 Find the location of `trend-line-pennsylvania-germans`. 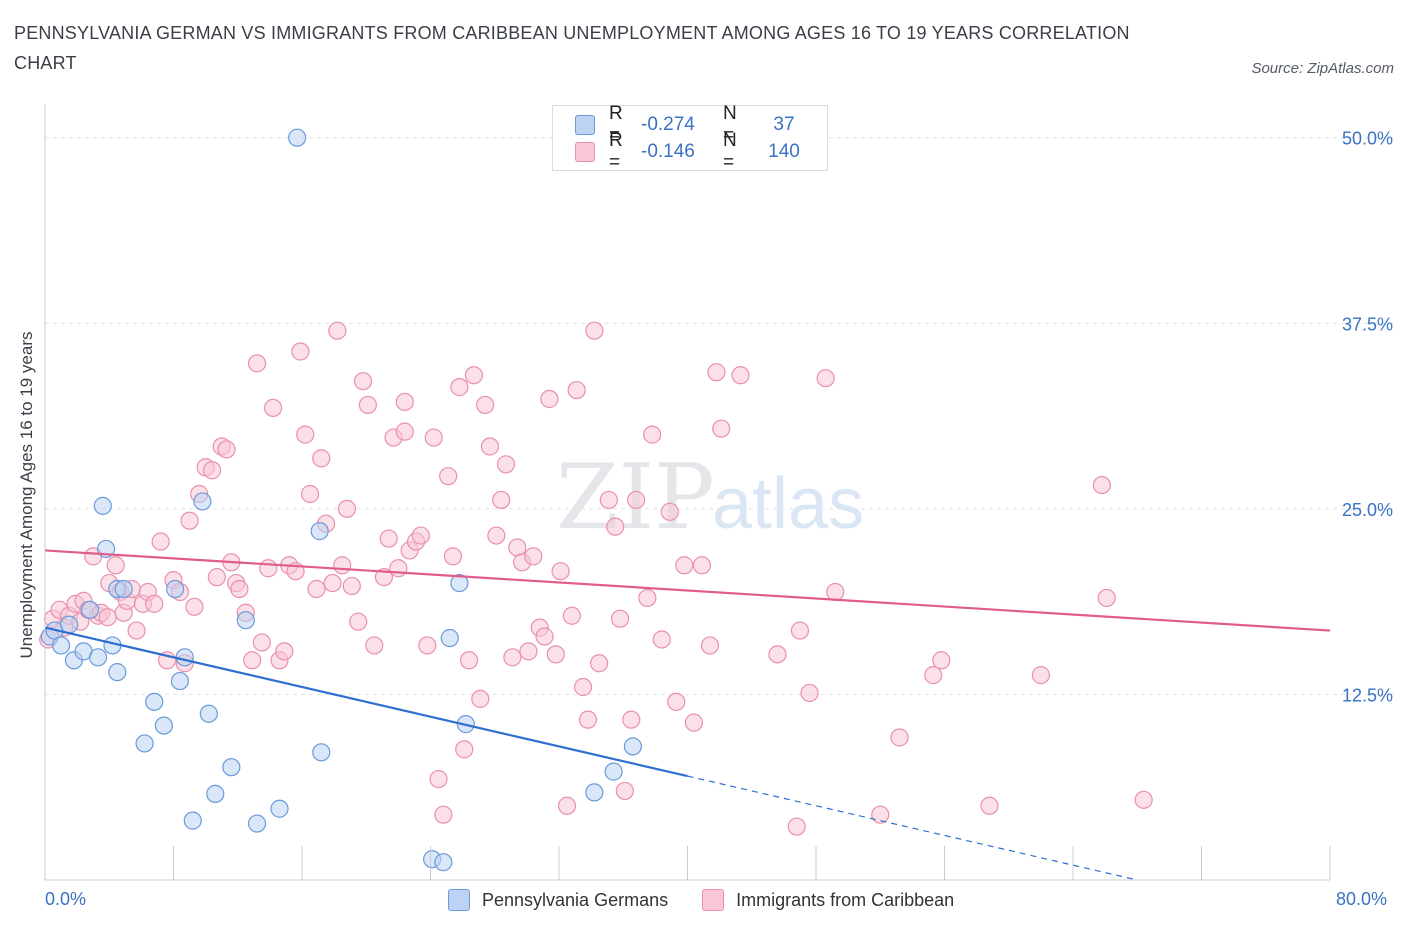

trend-line-pennsylvania-germans is located at coordinates (366, 702).